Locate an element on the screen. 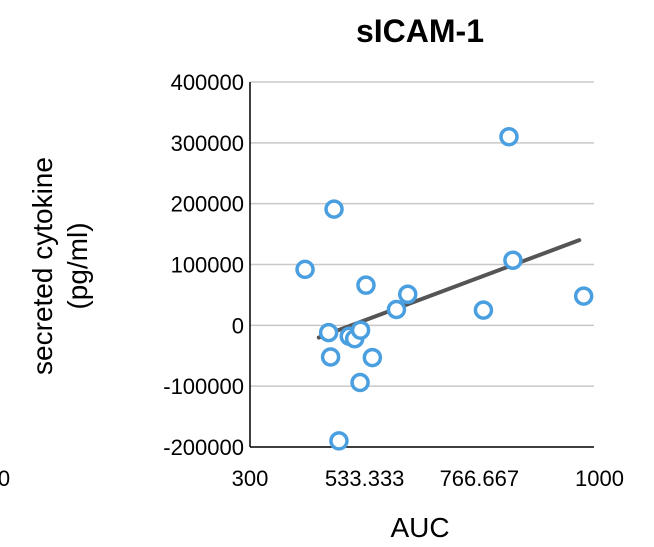  x-tick-label: 533.333 is located at coordinates (365, 478).